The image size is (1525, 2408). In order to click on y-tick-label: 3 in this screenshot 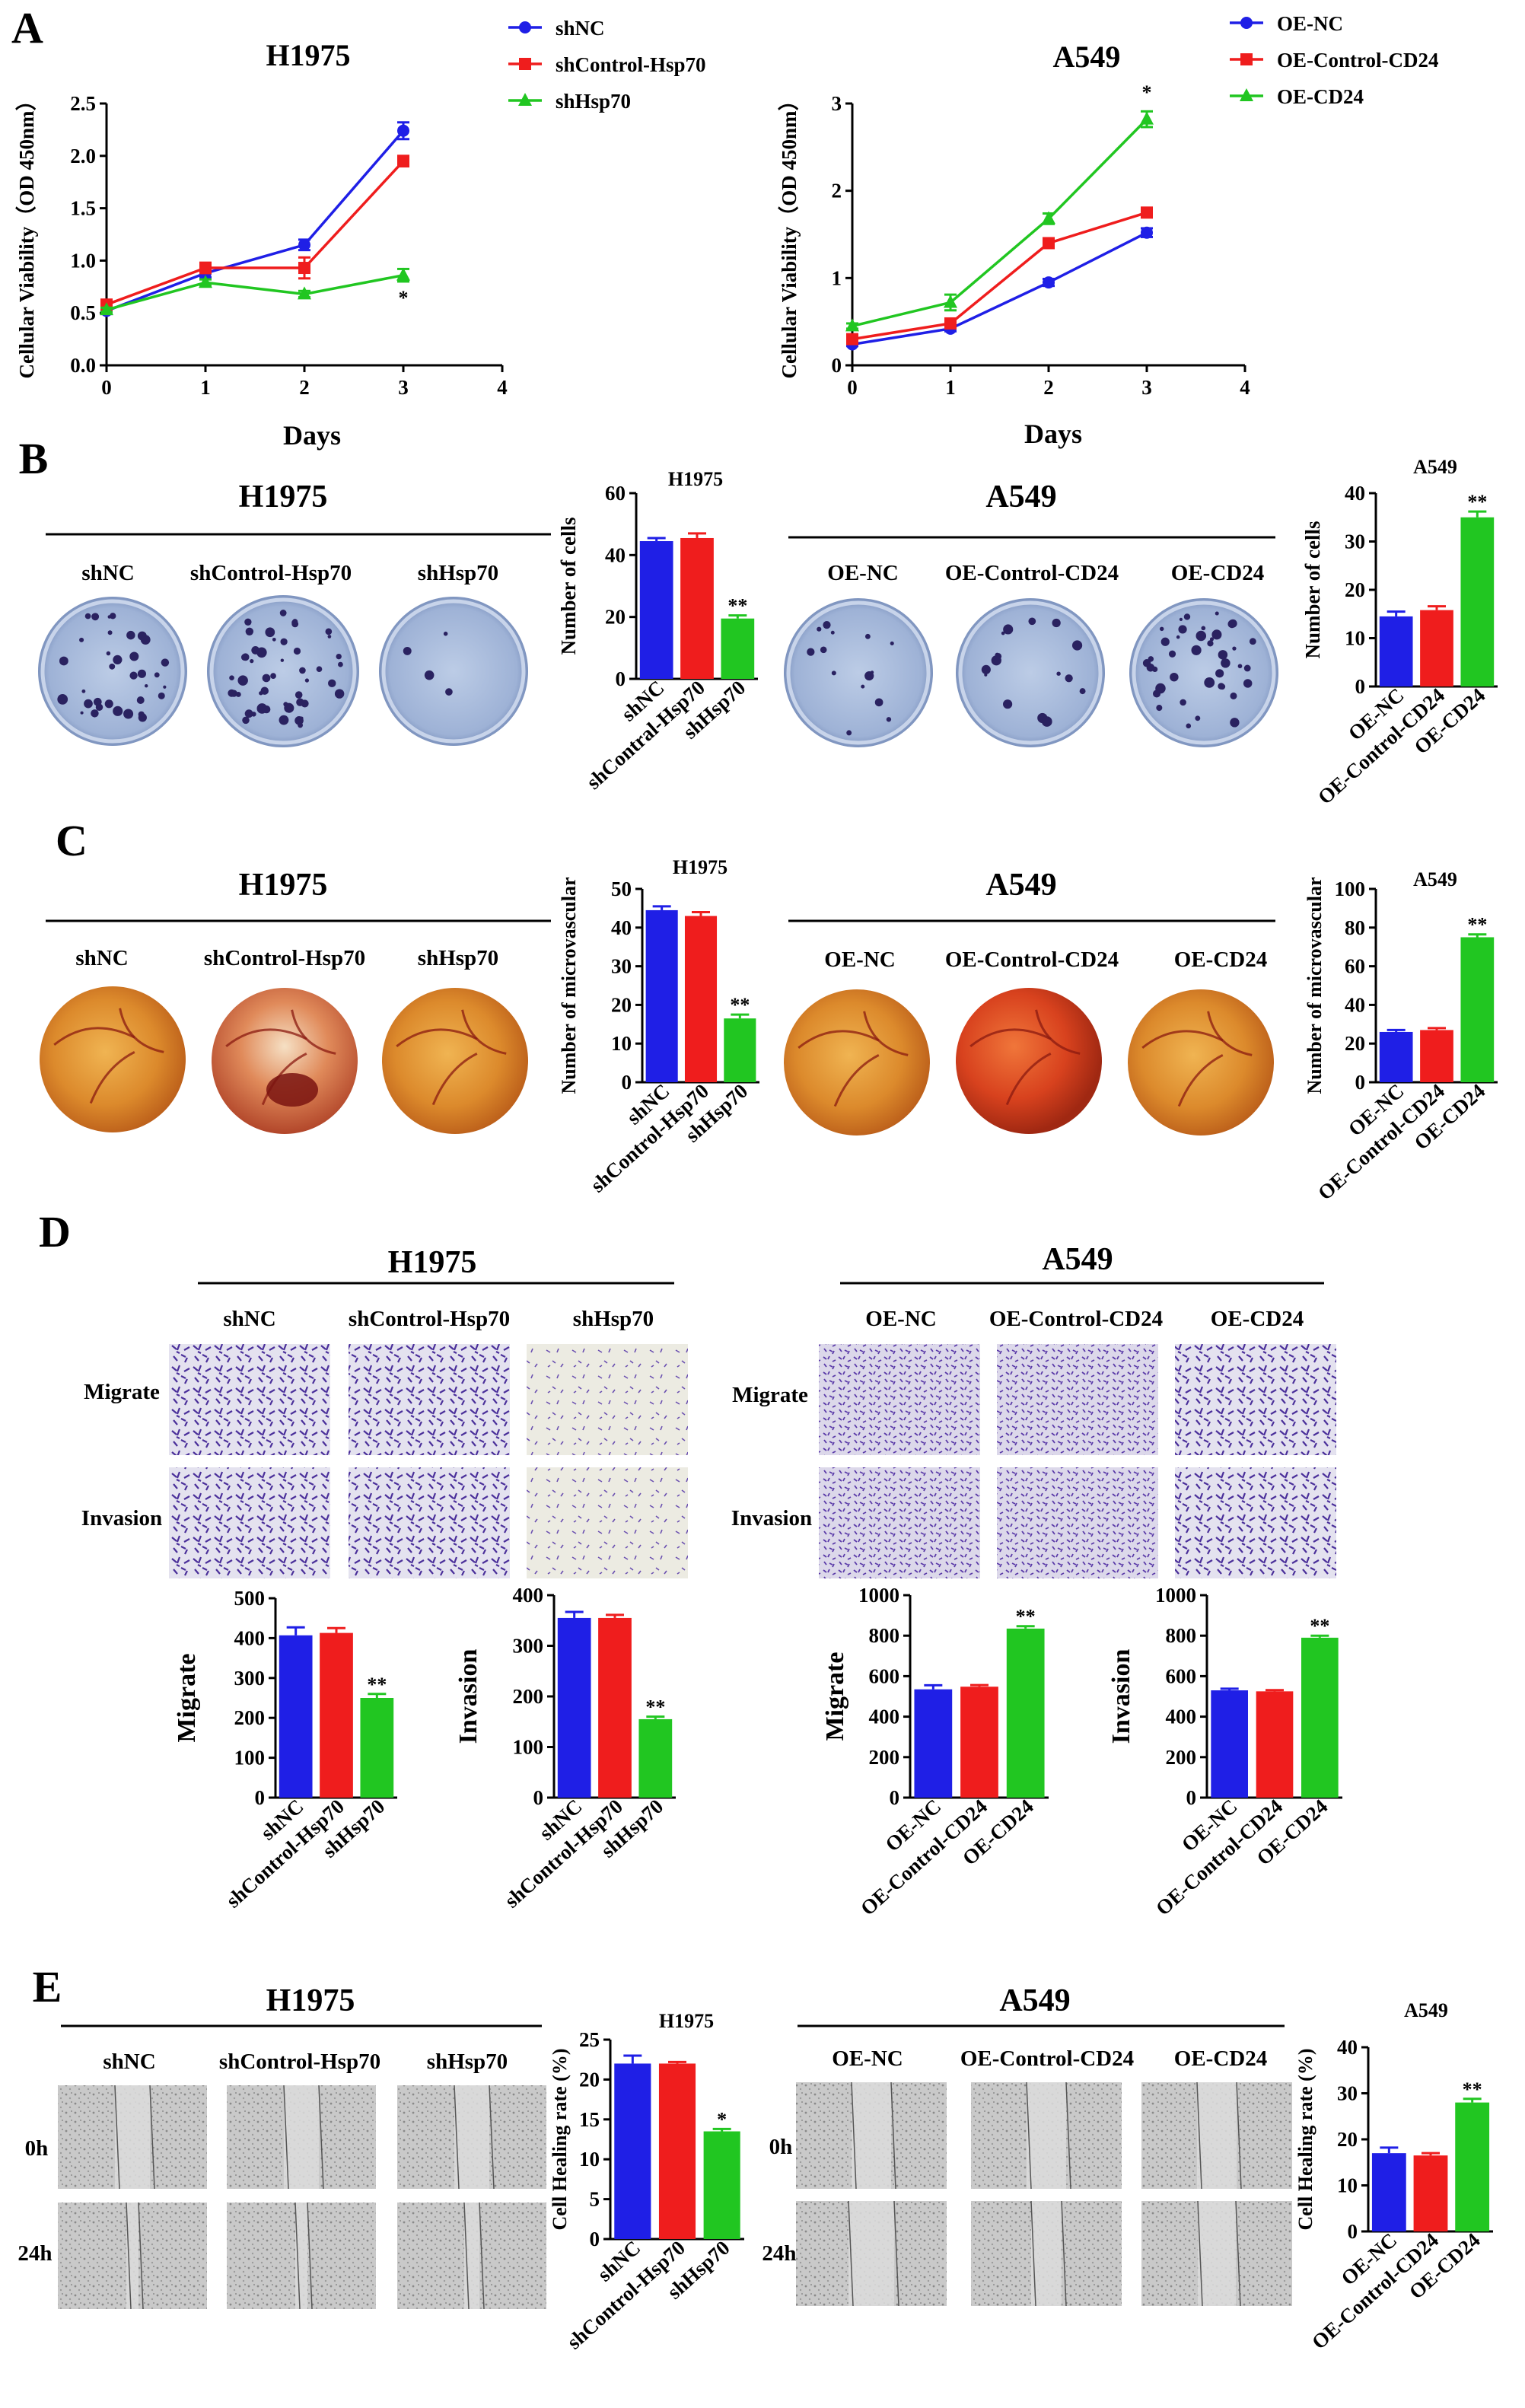, I will do `click(837, 103)`.